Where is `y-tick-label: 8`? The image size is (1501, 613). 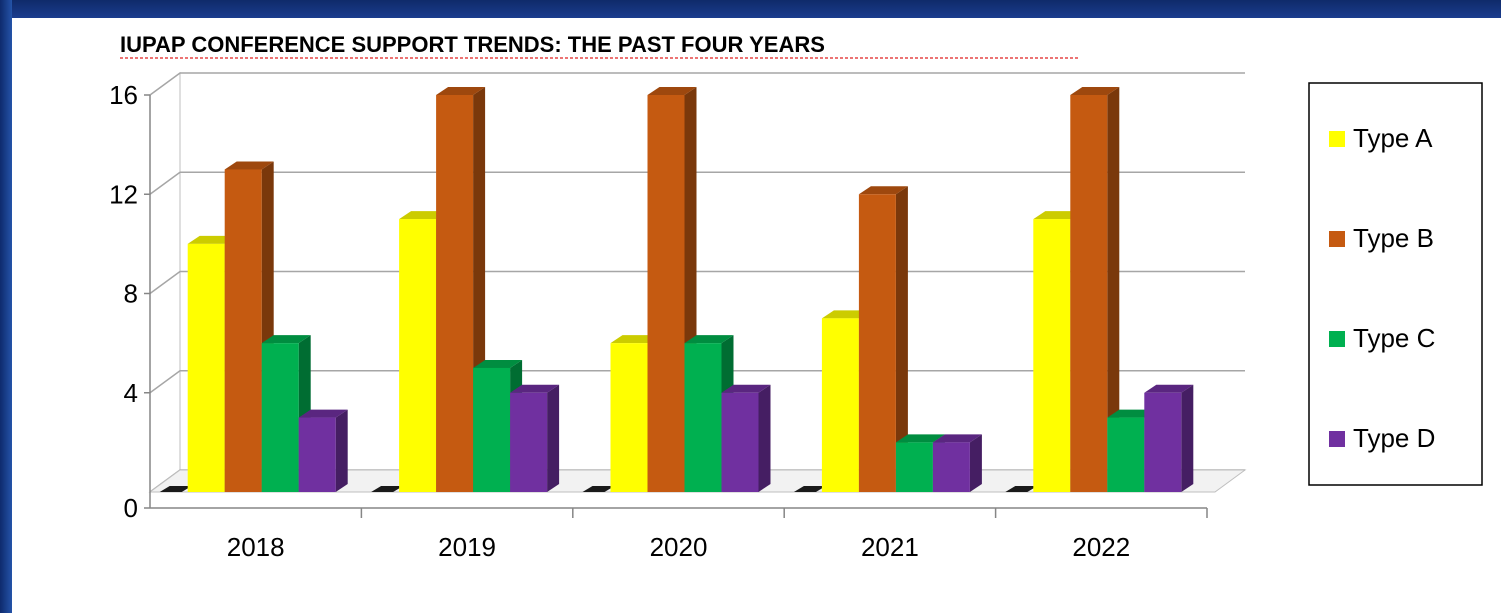
y-tick-label: 8 is located at coordinates (131, 294).